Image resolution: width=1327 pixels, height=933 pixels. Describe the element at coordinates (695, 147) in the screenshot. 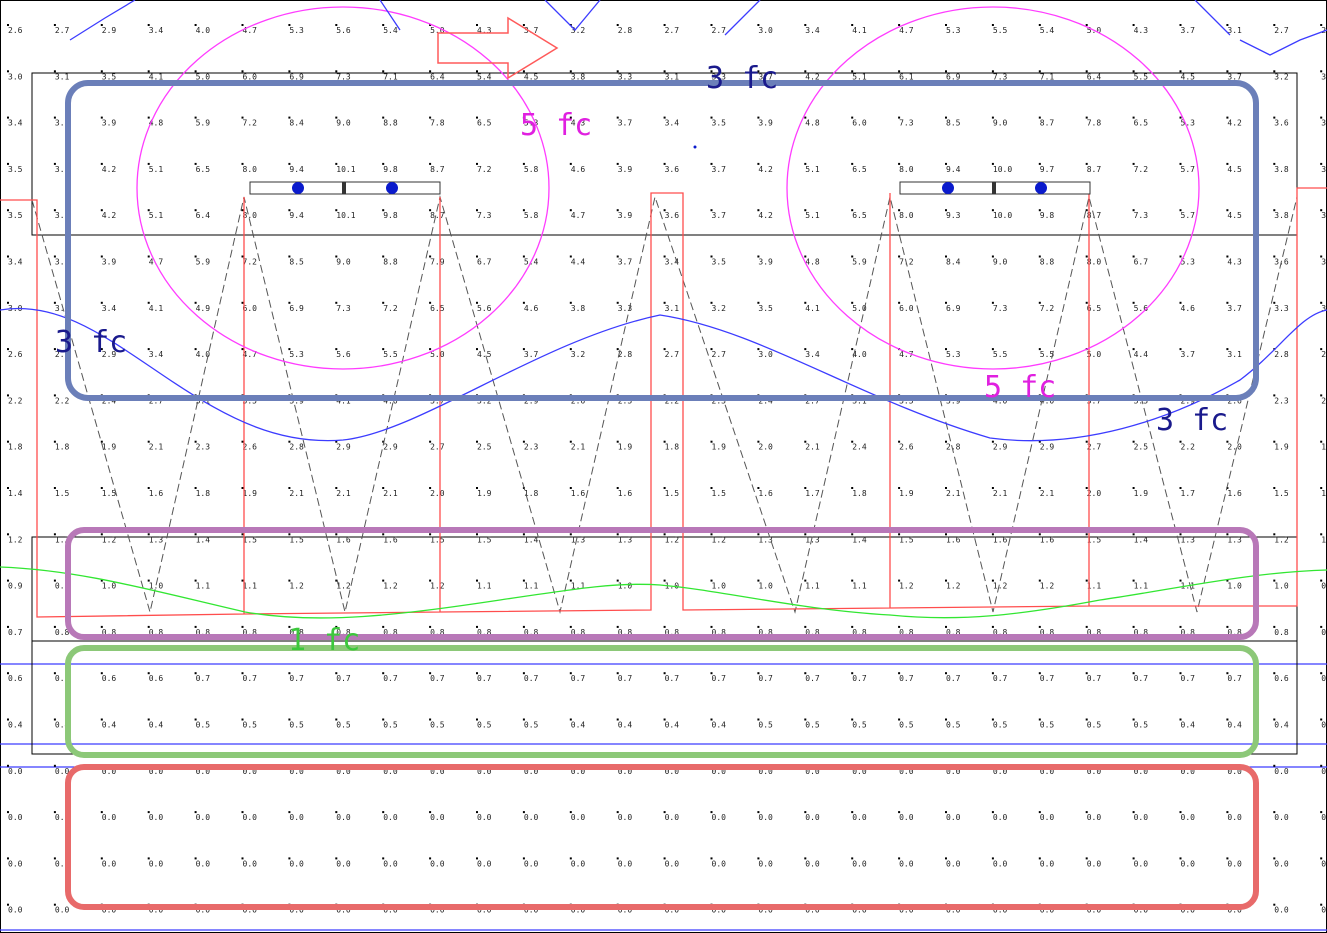

I see `center-marker-dot` at that location.